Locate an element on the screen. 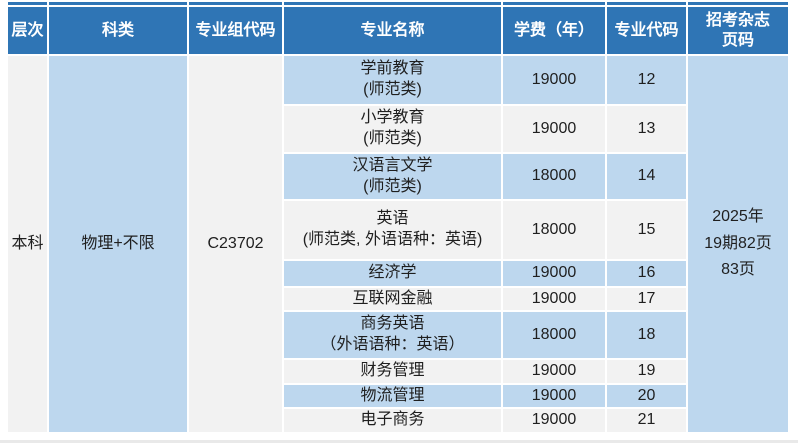 The width and height of the screenshot is (798, 443). magazine-pages-cell: 2025年 19期82页 83页 is located at coordinates (738, 244).